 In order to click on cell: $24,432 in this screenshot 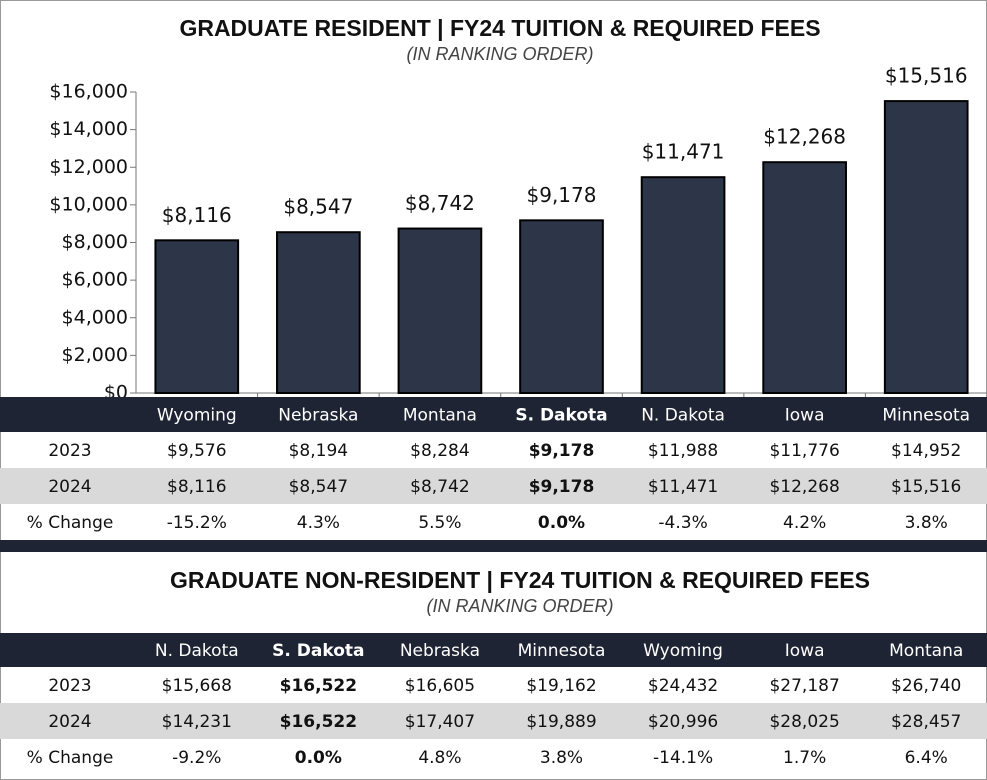, I will do `click(683, 686)`.